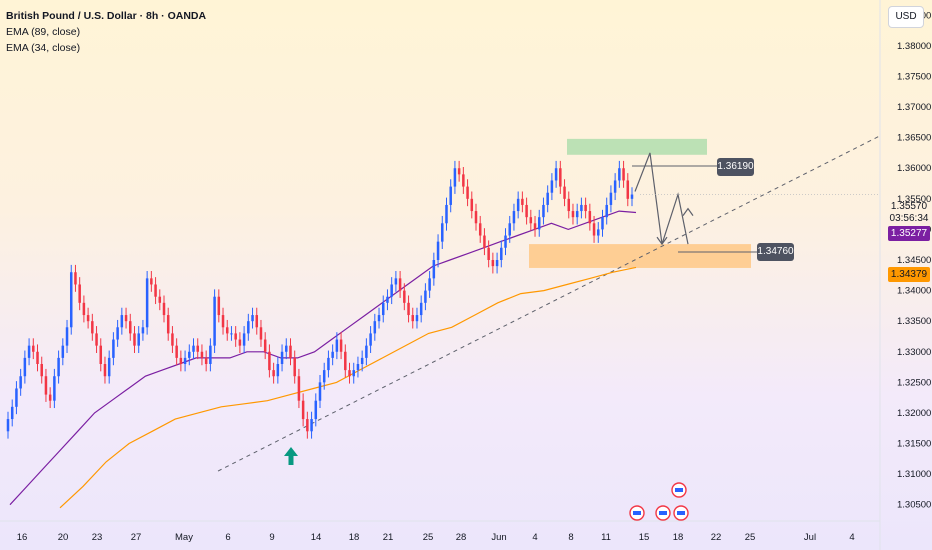  I want to click on projection-path, so click(661, 198).